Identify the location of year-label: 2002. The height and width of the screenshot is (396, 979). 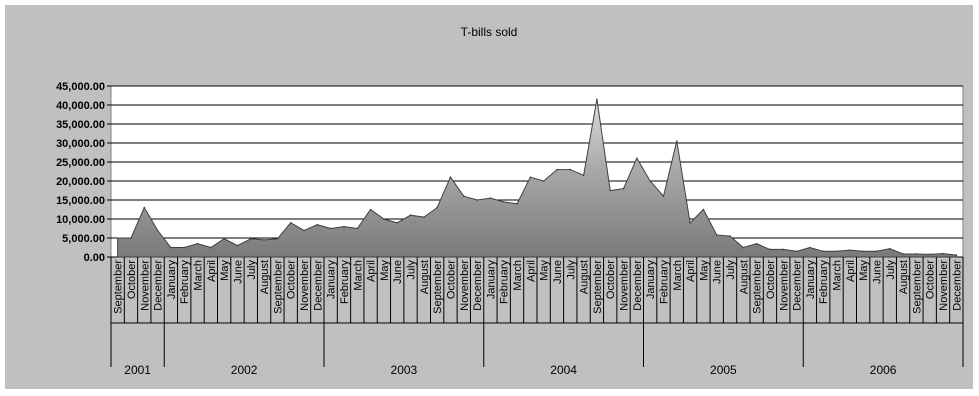
(244, 370).